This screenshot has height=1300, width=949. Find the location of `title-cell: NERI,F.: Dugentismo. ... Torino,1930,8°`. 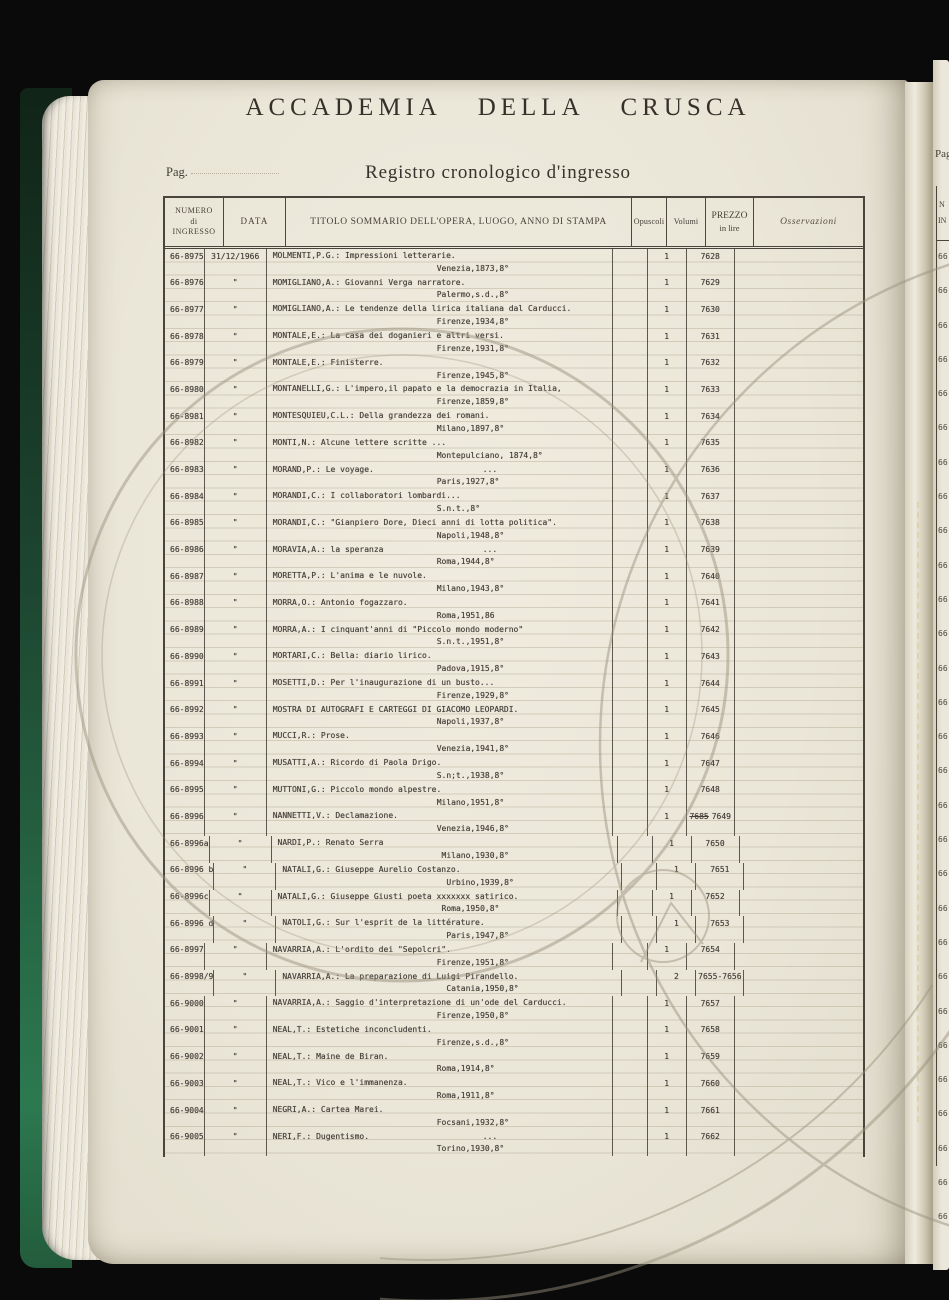

title-cell: NERI,F.: Dugentismo. ... Torino,1930,8° is located at coordinates (440, 1143).